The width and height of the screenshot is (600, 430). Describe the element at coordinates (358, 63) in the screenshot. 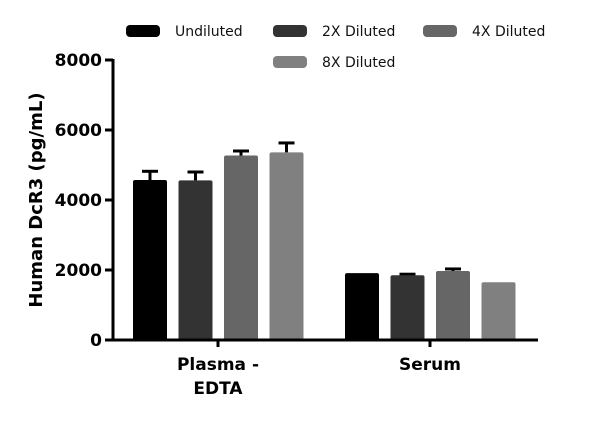

I see `legend-label: 8X Diluted` at that location.